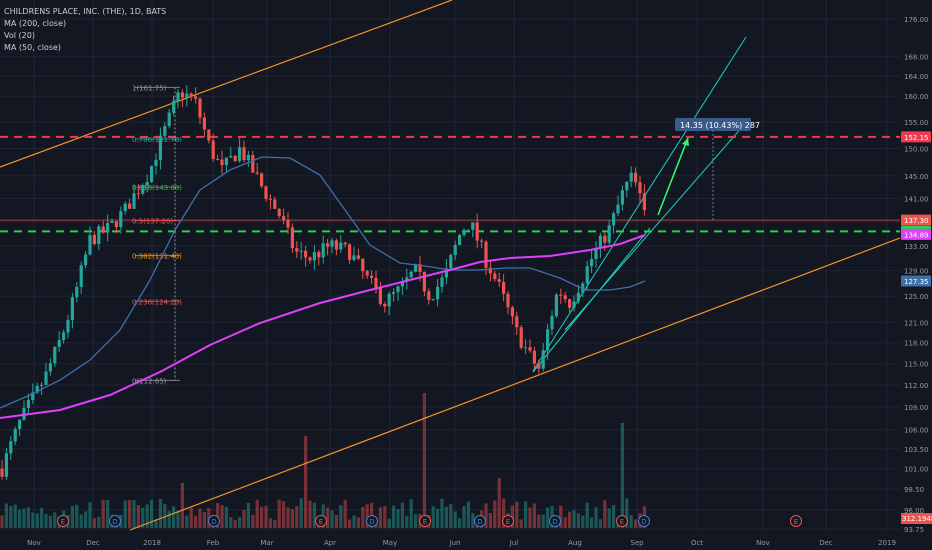 Image resolution: width=932 pixels, height=550 pixels. What do you see at coordinates (637, 543) in the screenshot?
I see `time-tick-label: Sep` at bounding box center [637, 543].